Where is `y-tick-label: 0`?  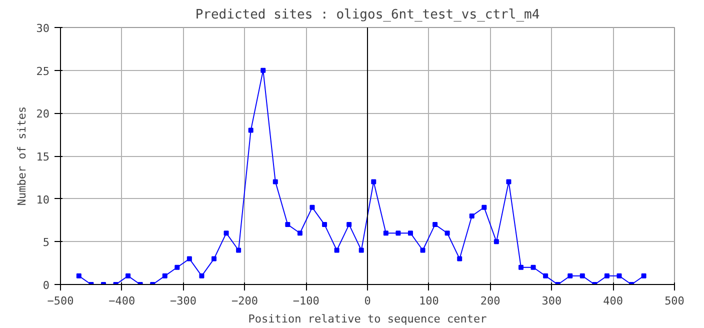 y-tick-label: 0 is located at coordinates (46, 285).